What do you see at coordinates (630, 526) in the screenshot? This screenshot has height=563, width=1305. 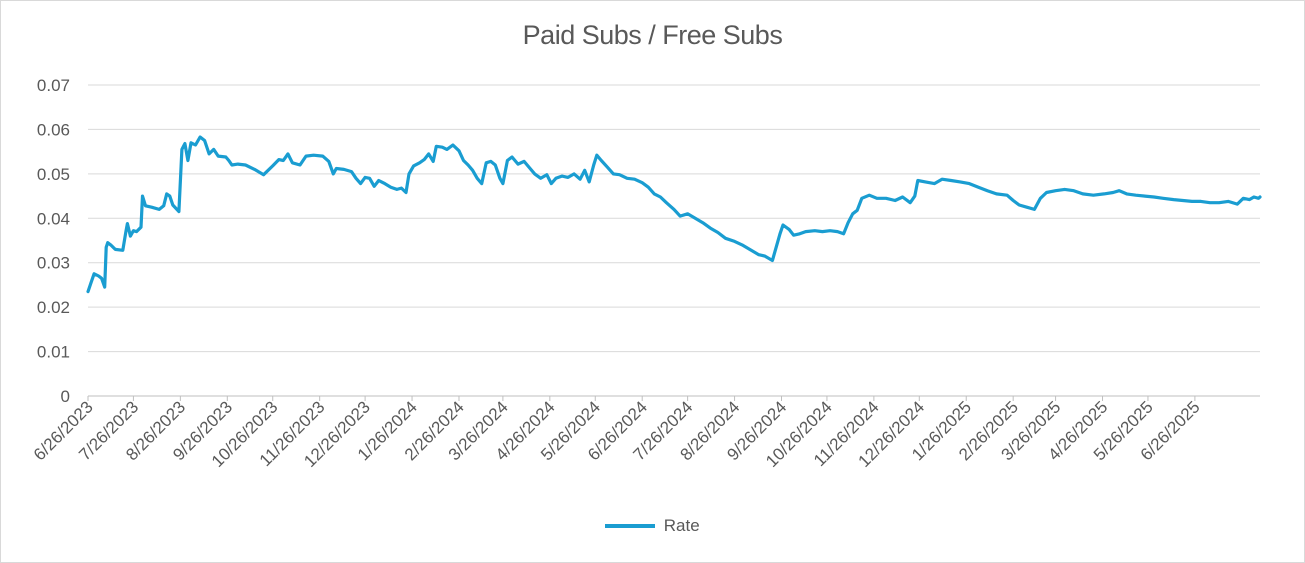 I see `legend-swatch-rate` at bounding box center [630, 526].